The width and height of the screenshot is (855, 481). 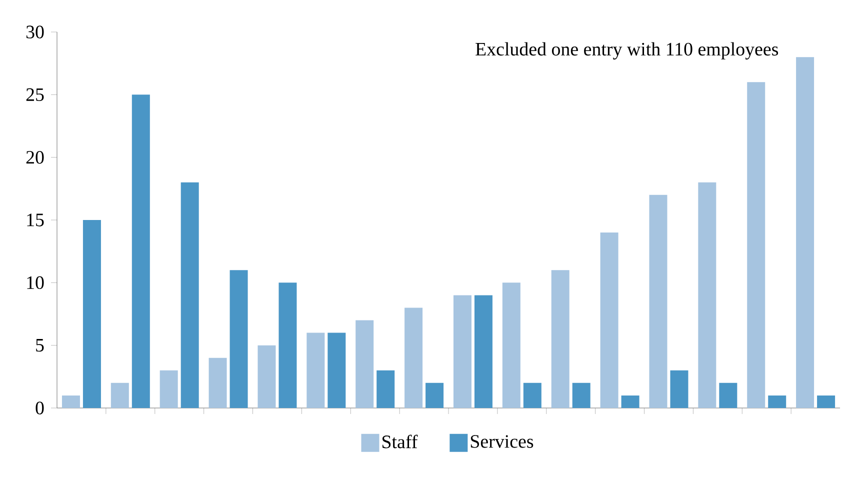 I want to click on y-tick-label: 0, so click(x=40, y=408).